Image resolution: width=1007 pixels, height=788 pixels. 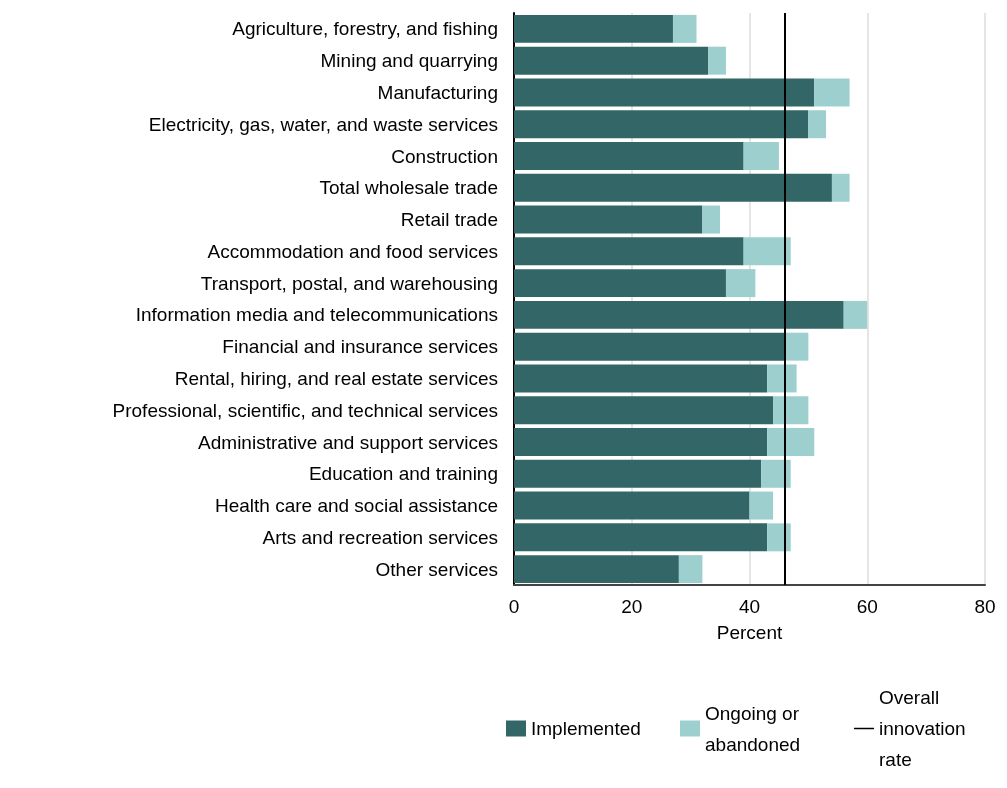 I want to click on y-tick-label: Administrative and support services, so click(x=348, y=442).